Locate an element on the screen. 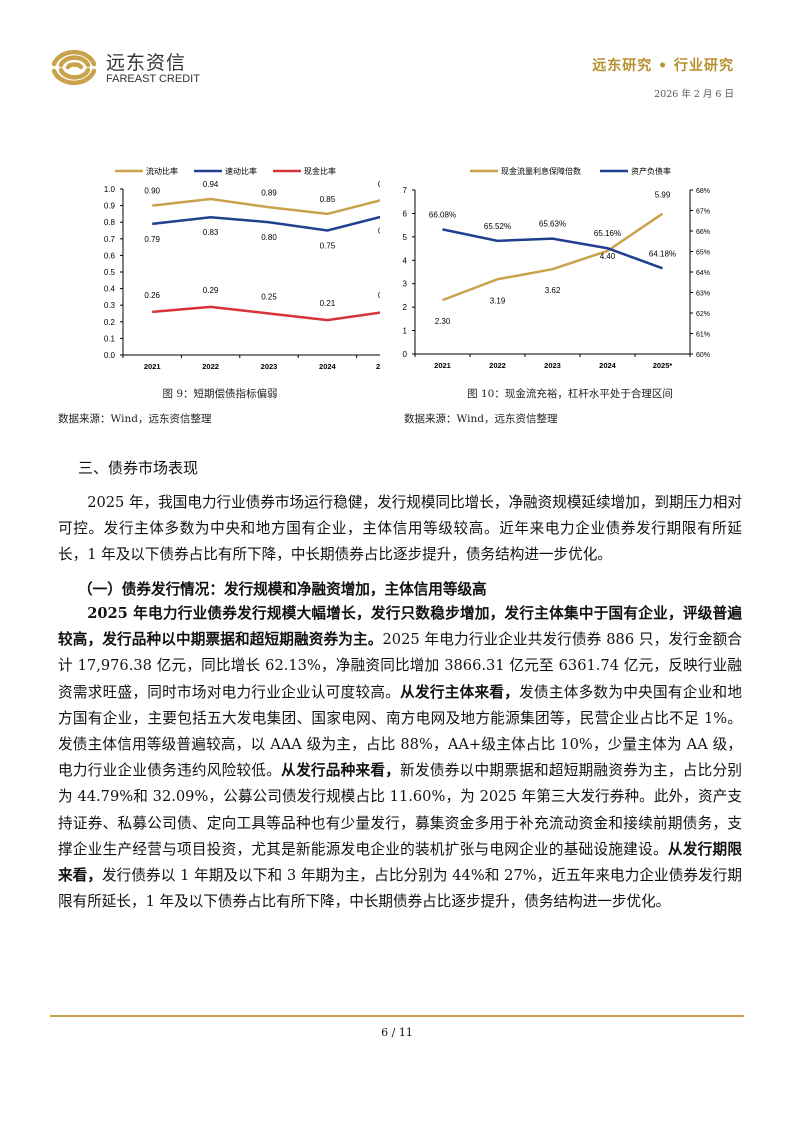 This screenshot has height=1123, width=794. data-label: 5.99 is located at coordinates (663, 195).